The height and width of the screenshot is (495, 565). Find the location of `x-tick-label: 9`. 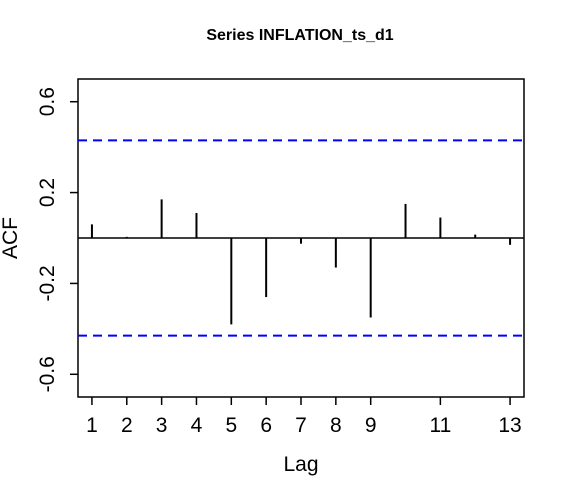

x-tick-label: 9 is located at coordinates (371, 425).